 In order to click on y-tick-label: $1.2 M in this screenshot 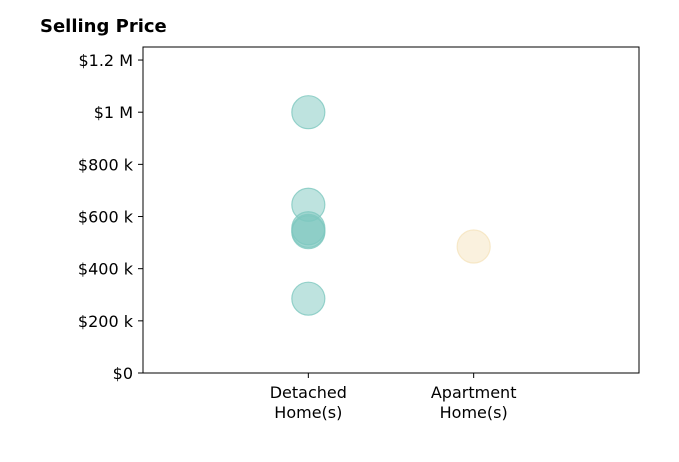, I will do `click(105, 60)`.